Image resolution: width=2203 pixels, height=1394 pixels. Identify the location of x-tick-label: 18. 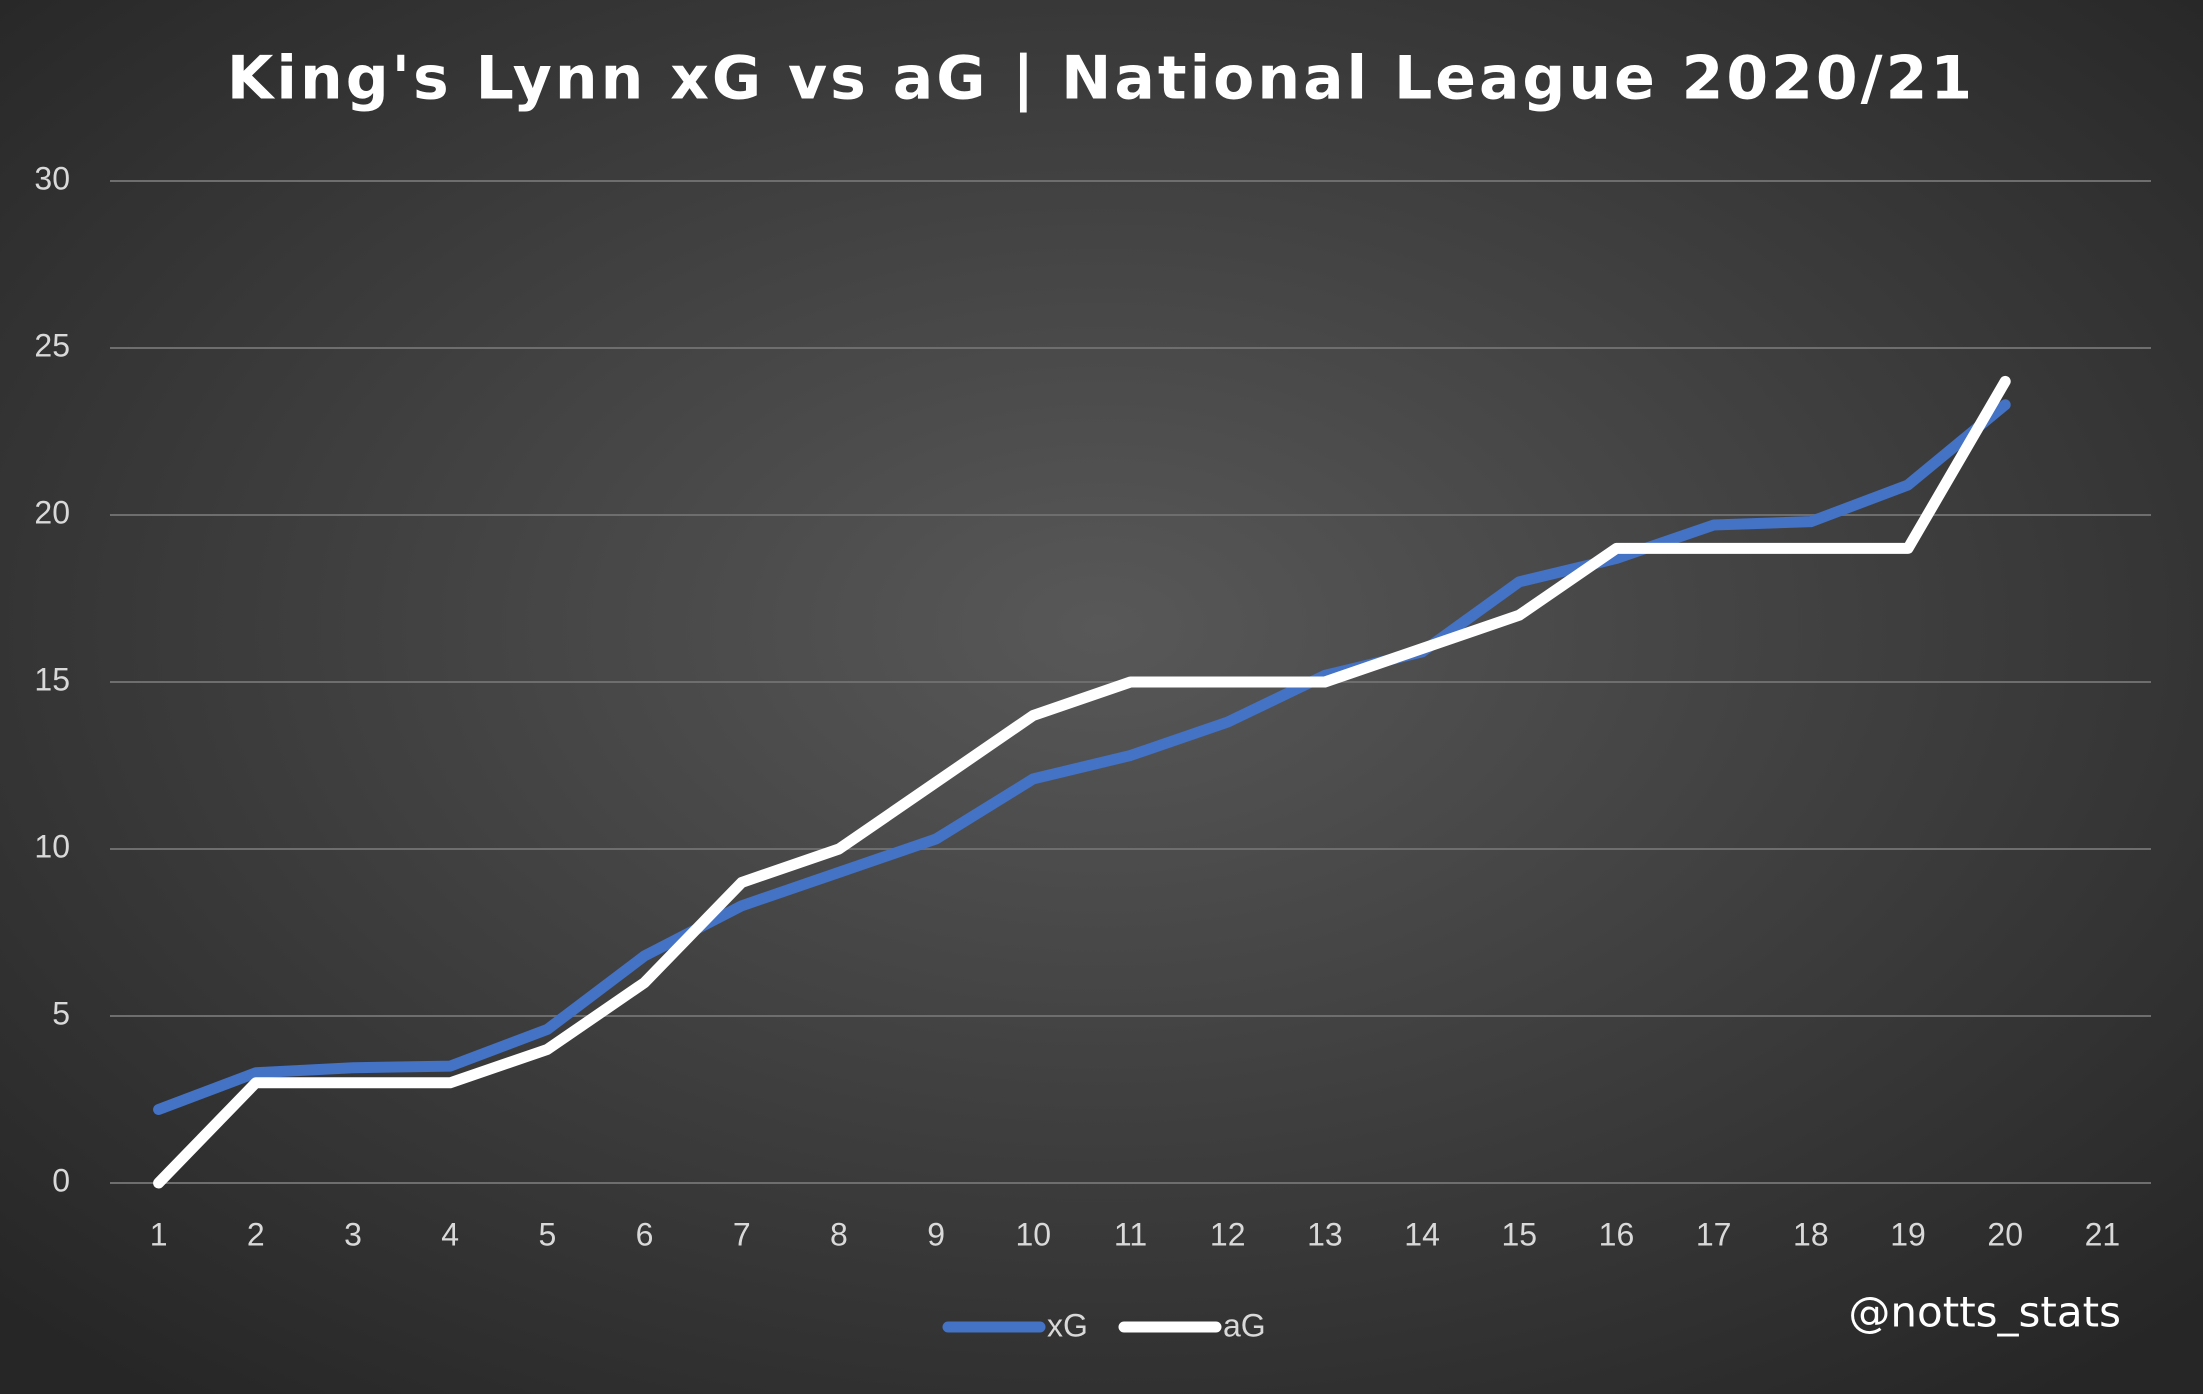
(1811, 1234).